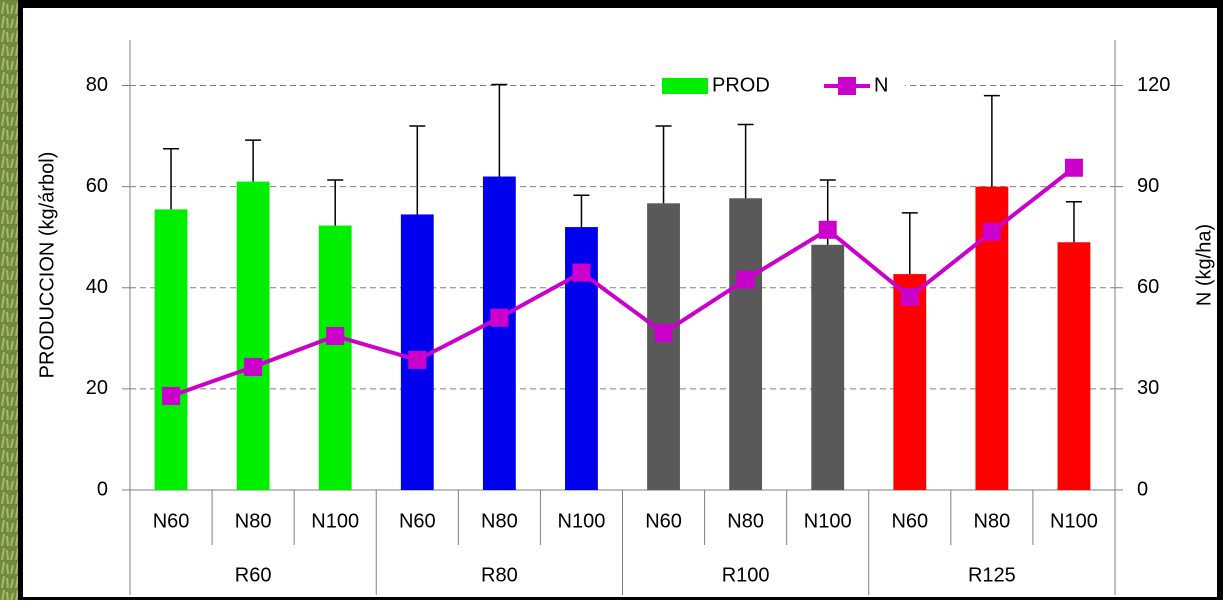  Describe the element at coordinates (499, 575) in the screenshot. I see `group-label: R80` at that location.